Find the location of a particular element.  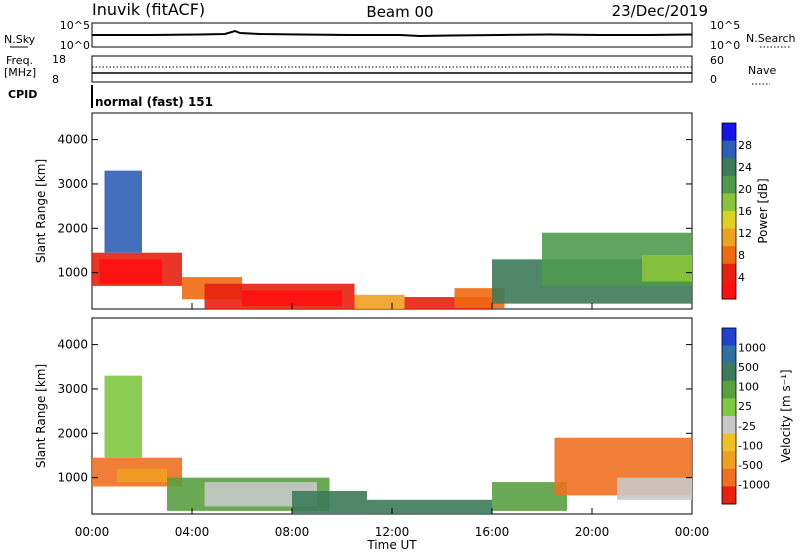

freq-tick-bottom: 8 is located at coordinates (55, 79).